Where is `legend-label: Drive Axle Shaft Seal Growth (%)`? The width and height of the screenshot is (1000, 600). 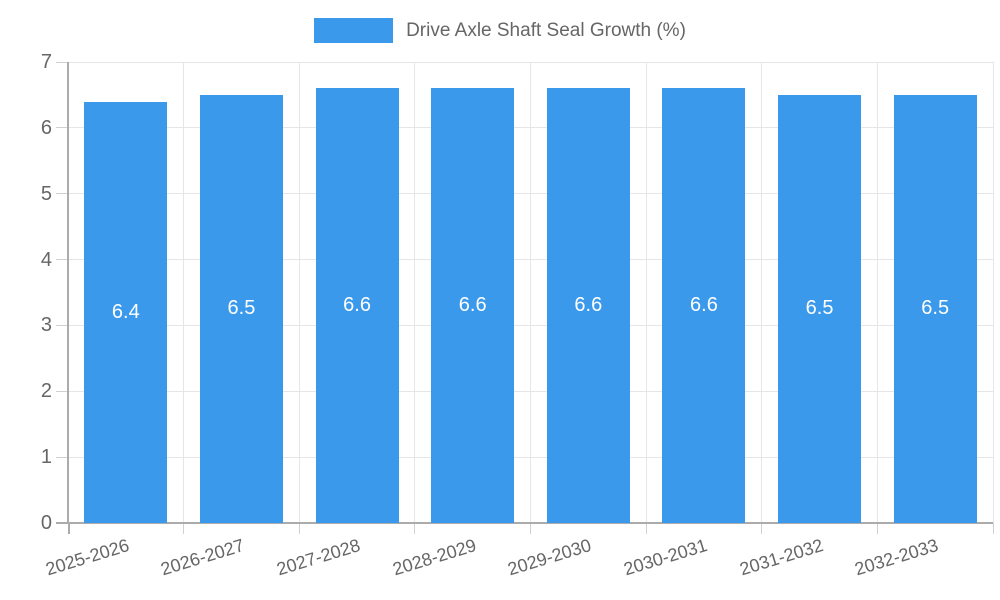
legend-label: Drive Axle Shaft Seal Growth (%) is located at coordinates (546, 30).